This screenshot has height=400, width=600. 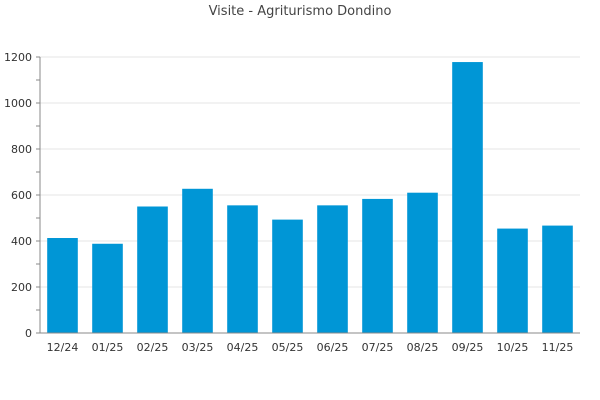 What do you see at coordinates (21, 241) in the screenshot?
I see `y-tick-label: 400` at bounding box center [21, 241].